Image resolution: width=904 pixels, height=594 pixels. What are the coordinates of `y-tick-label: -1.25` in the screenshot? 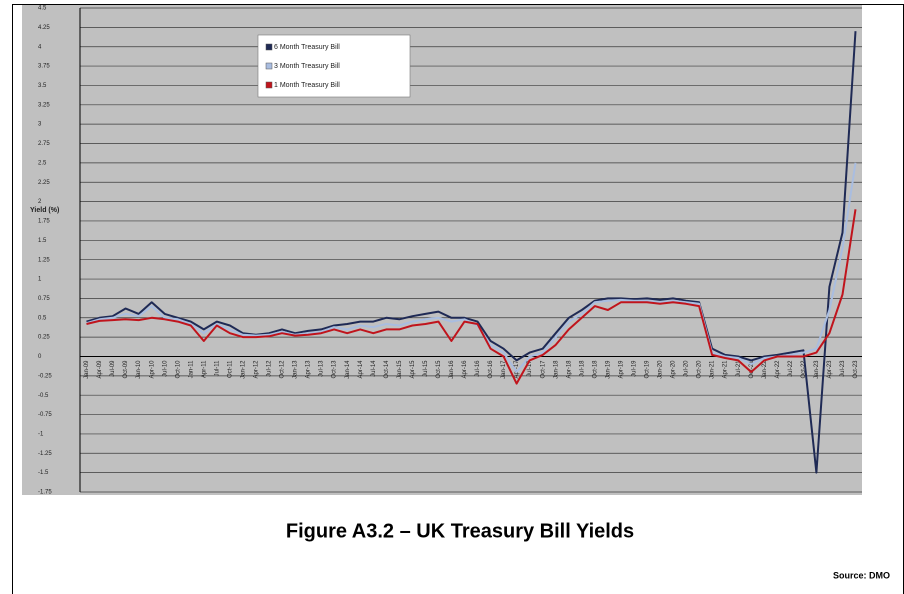 It's located at (45, 454).